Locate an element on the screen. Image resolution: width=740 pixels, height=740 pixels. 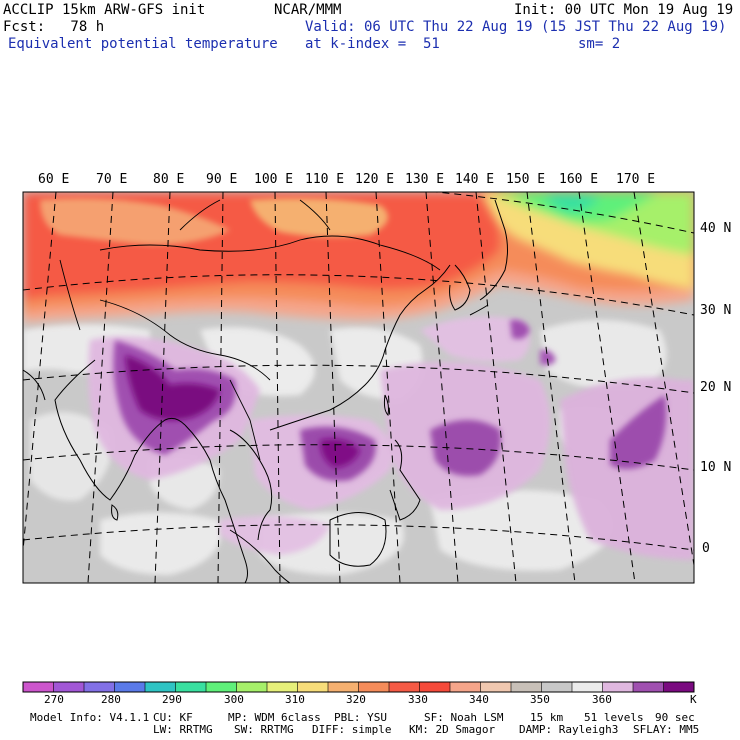
lon-label: 150 E is located at coordinates (526, 179).